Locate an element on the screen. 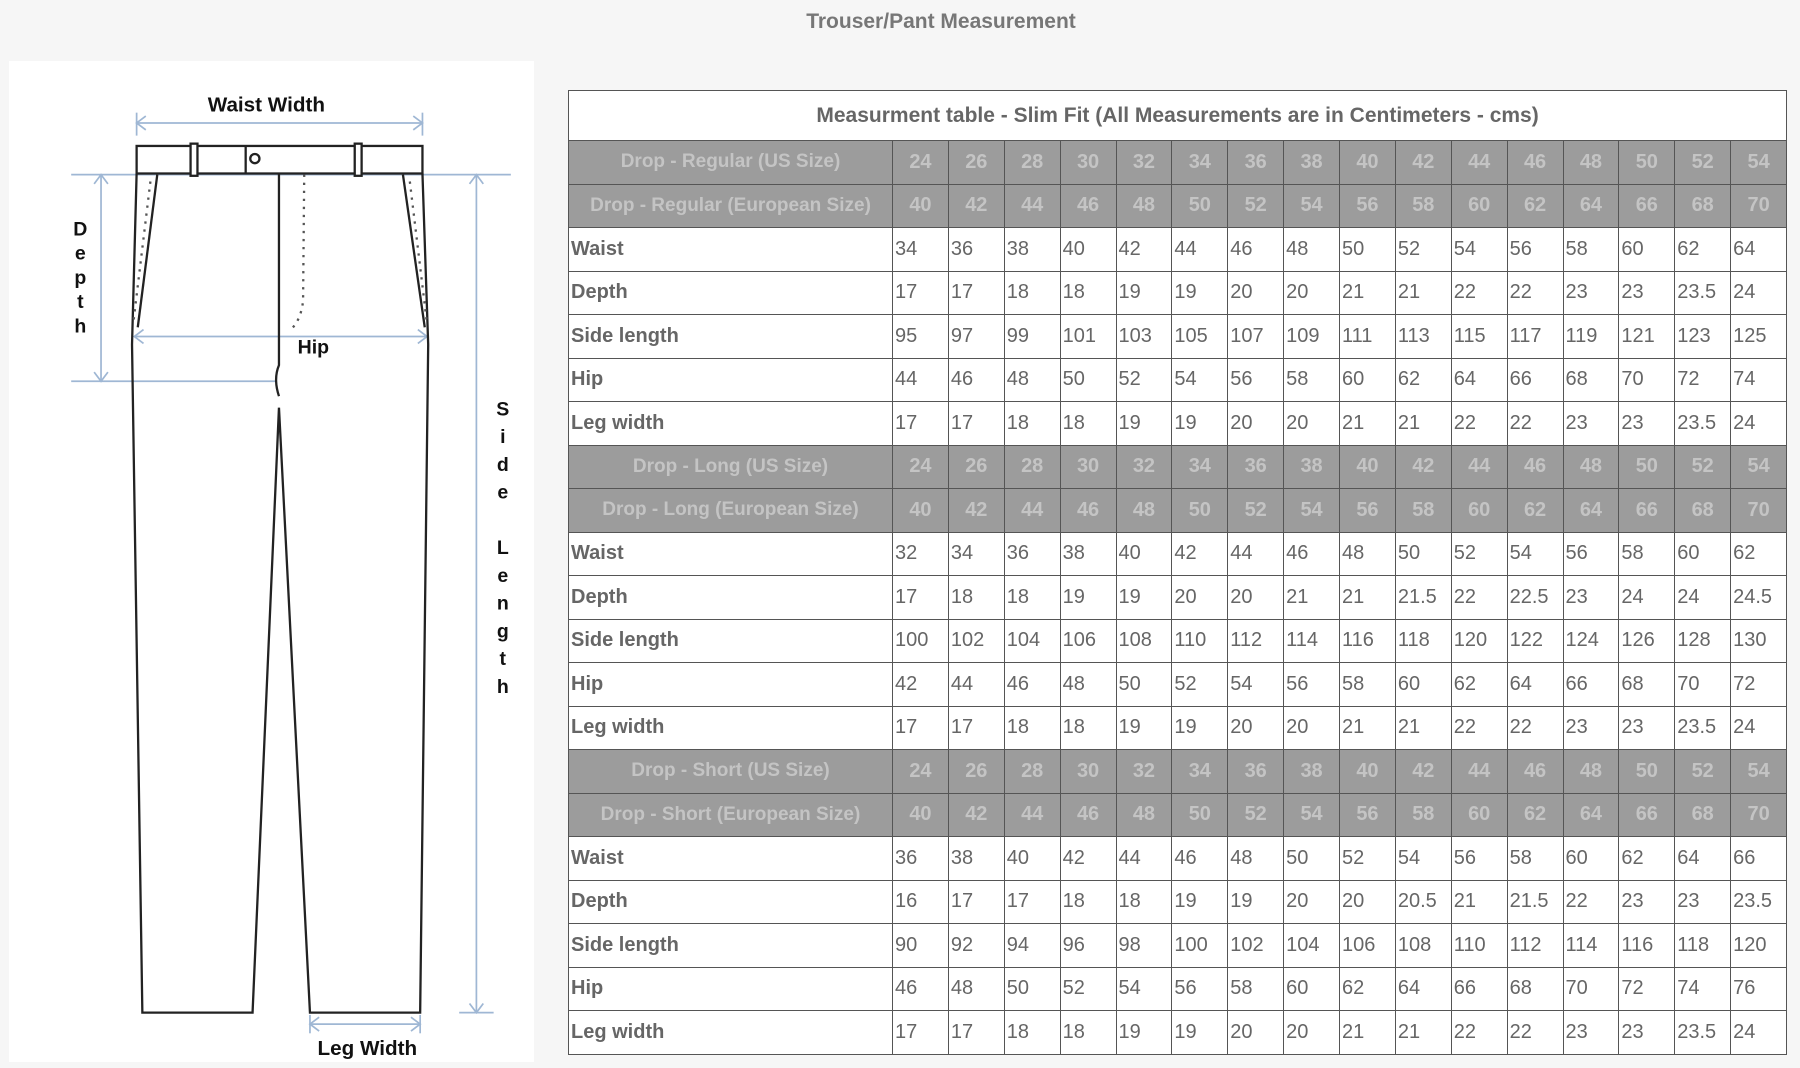 The width and height of the screenshot is (1800, 1068). measure-cell: 97 is located at coordinates (976, 336).